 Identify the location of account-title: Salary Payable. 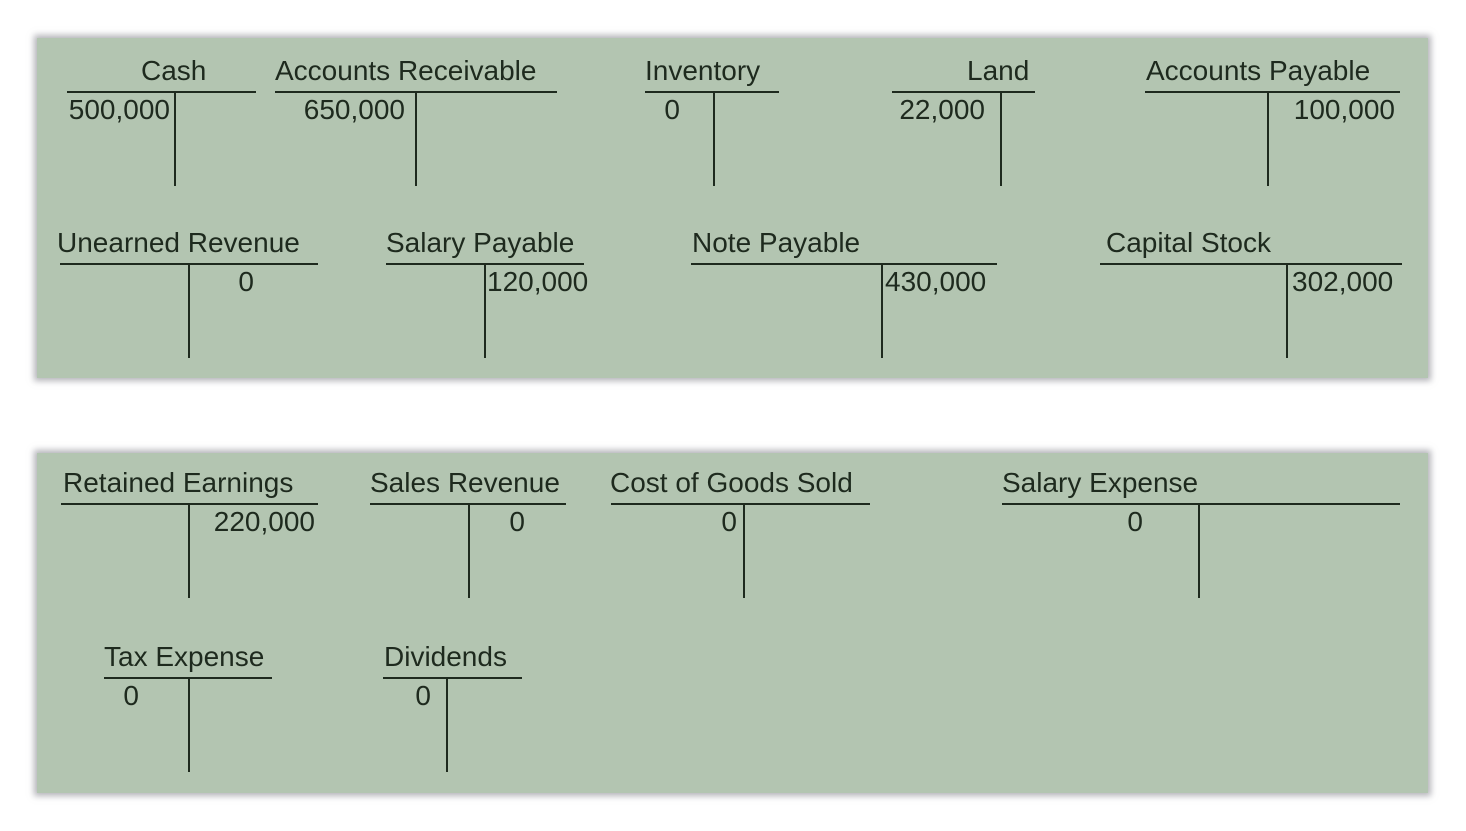
(480, 242).